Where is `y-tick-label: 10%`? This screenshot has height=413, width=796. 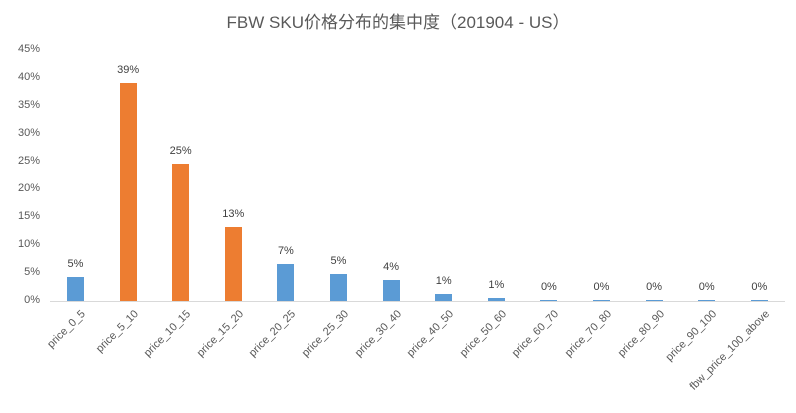
y-tick-label: 10% is located at coordinates (28, 244).